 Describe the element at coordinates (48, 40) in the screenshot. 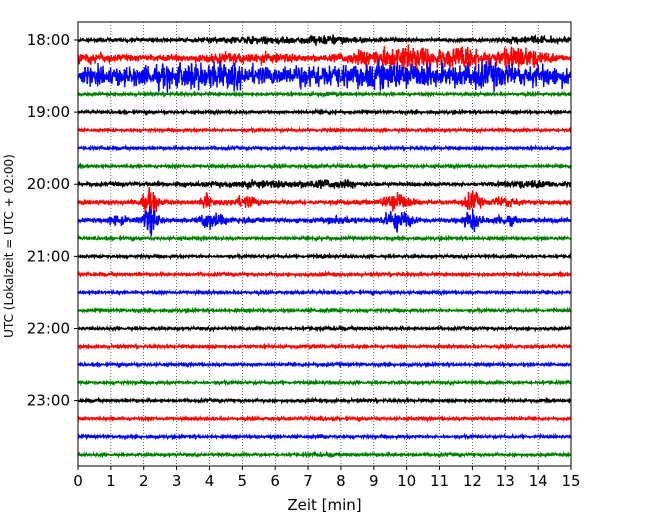

I see `y-tick-label: 18:00` at that location.